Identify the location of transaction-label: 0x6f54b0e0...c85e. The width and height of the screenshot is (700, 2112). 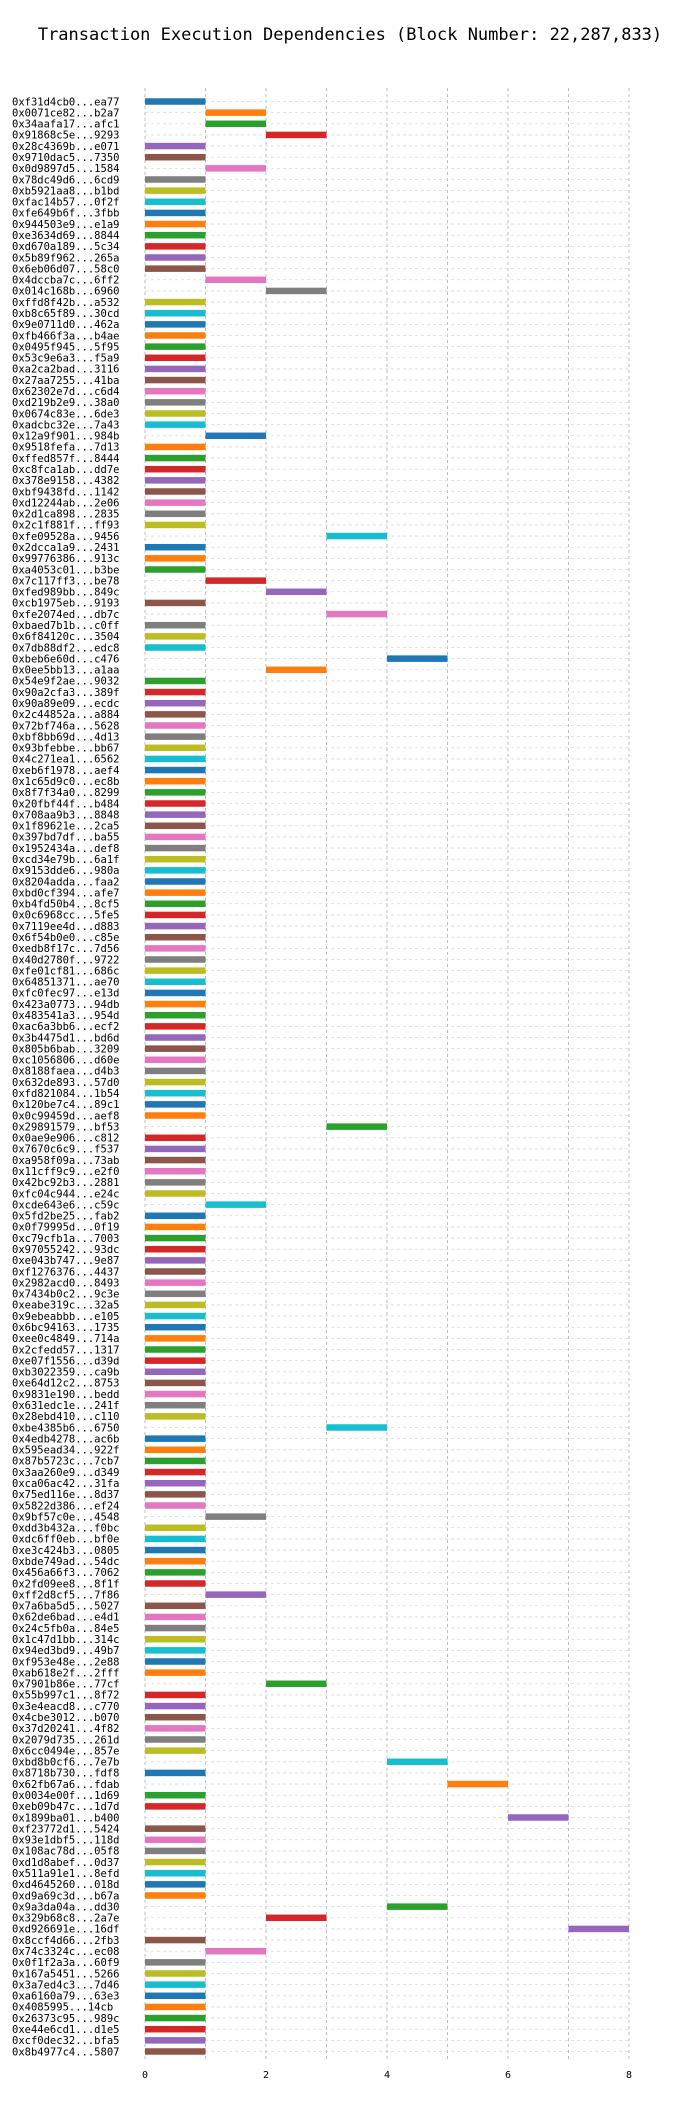
(65, 938).